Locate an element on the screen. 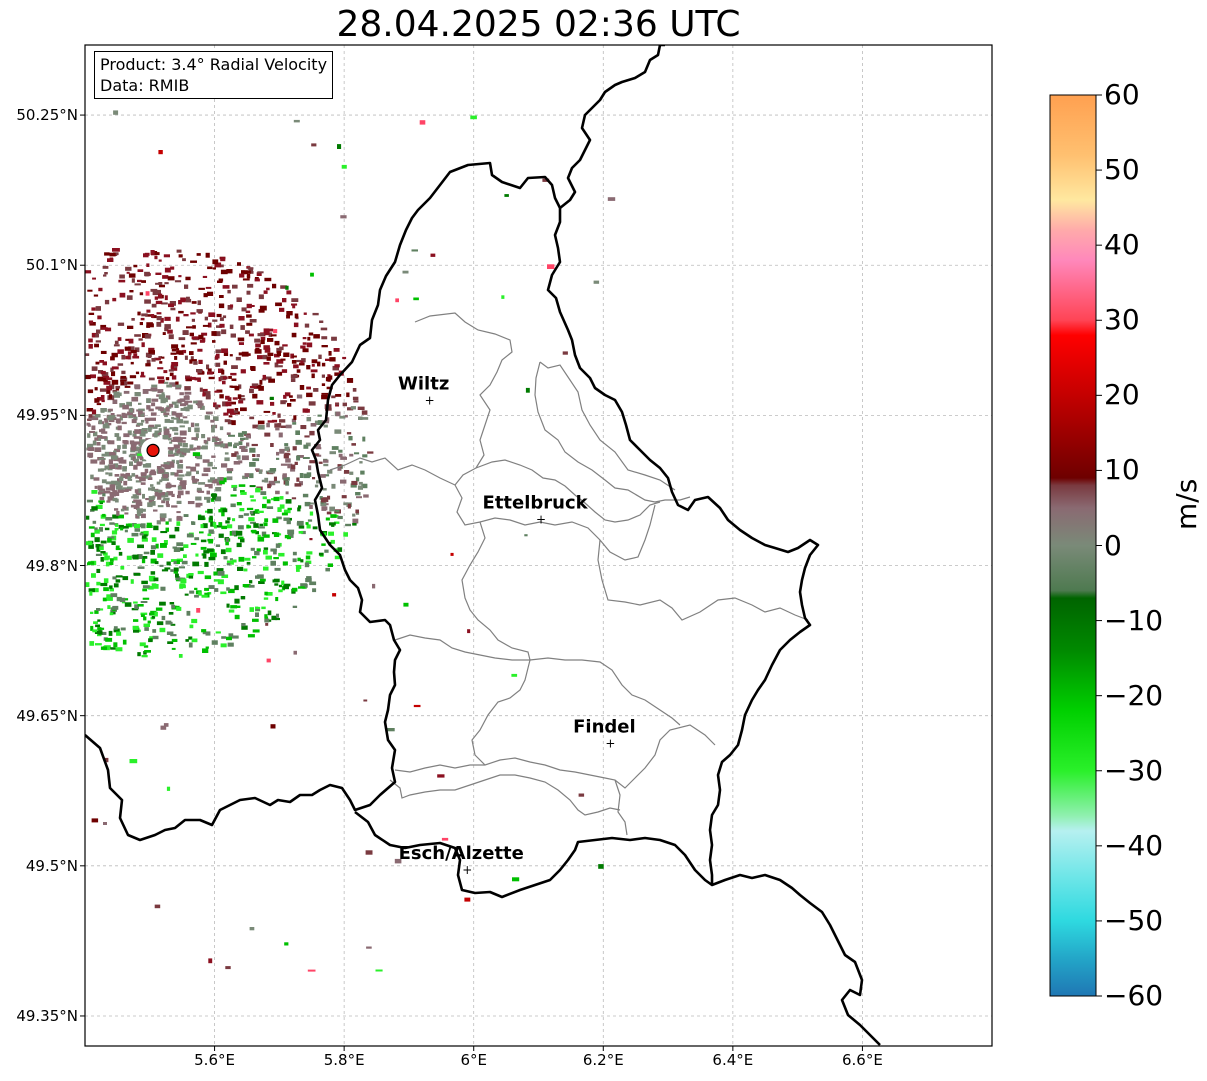  city-label: Findel is located at coordinates (604, 727).